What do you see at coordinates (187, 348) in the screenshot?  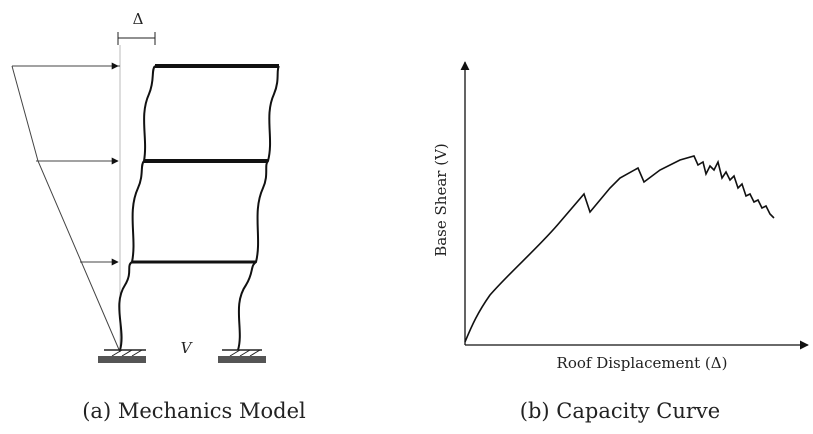 I see `base-shear-label: V` at bounding box center [187, 348].